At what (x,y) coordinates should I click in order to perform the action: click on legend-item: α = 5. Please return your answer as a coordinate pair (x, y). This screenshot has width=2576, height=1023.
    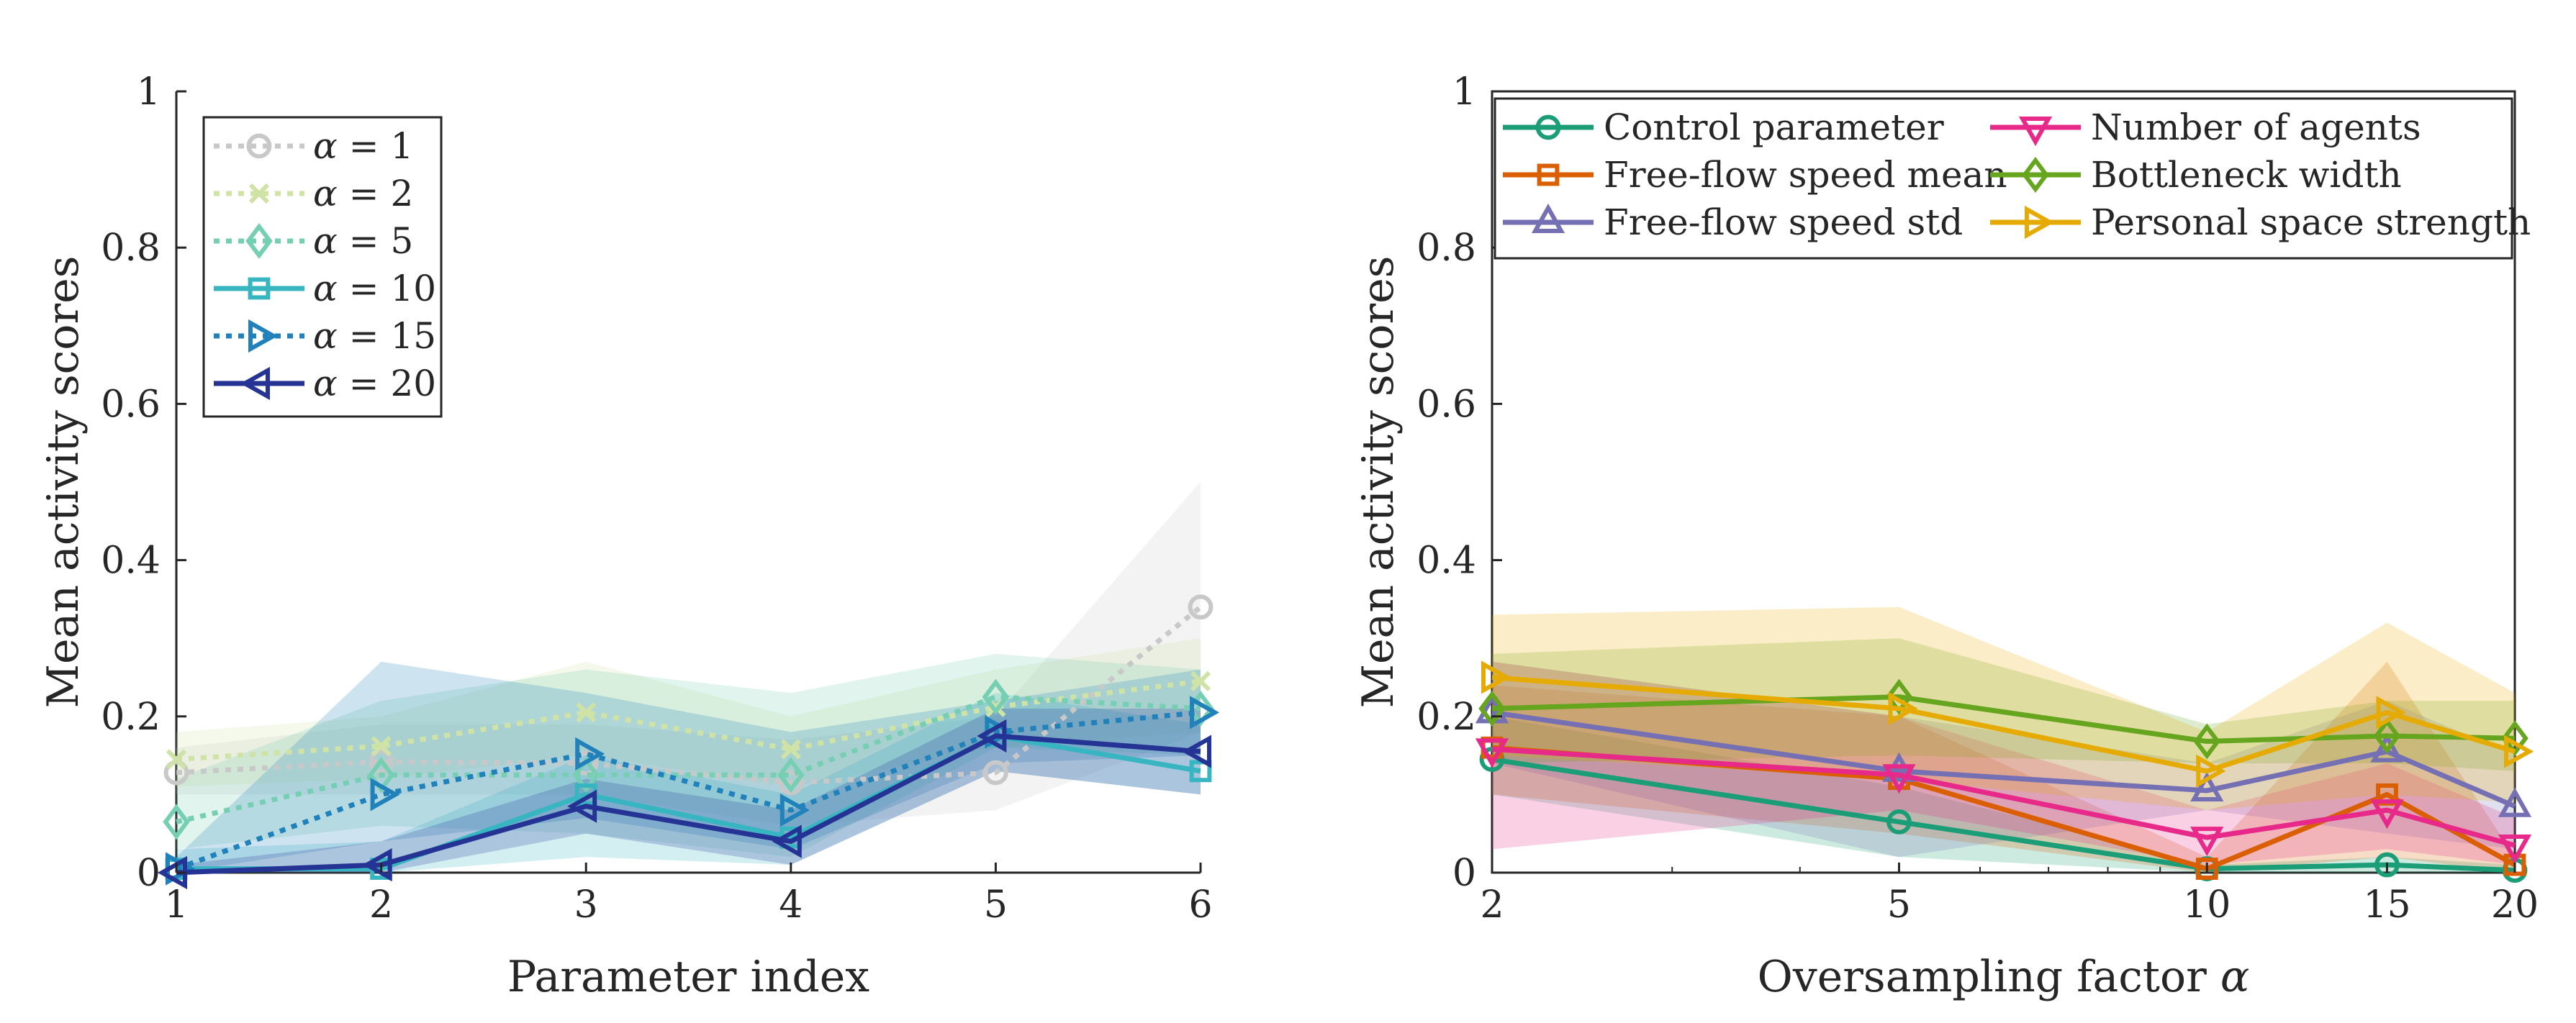
    Looking at the image, I should click on (314, 241).